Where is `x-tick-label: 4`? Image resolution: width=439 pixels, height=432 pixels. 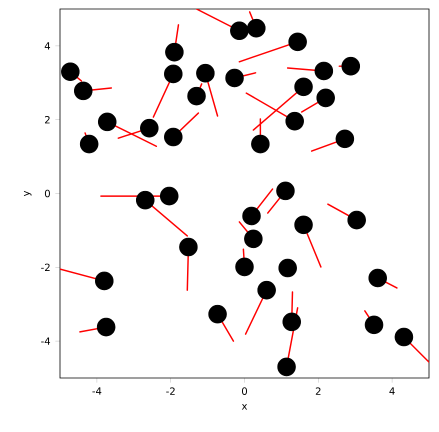 x-tick-label: 4 is located at coordinates (392, 391).